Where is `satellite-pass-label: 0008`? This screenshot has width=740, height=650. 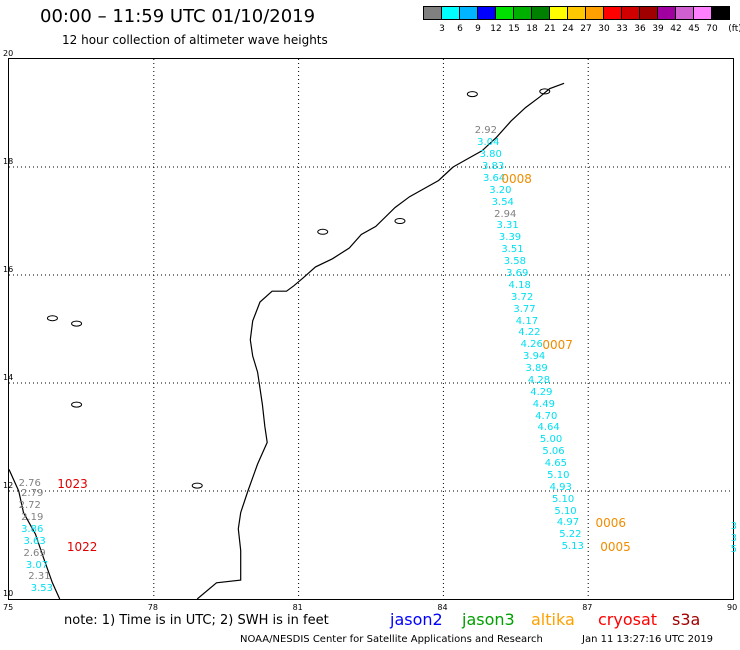 satellite-pass-label: 0008 is located at coordinates (516, 178).